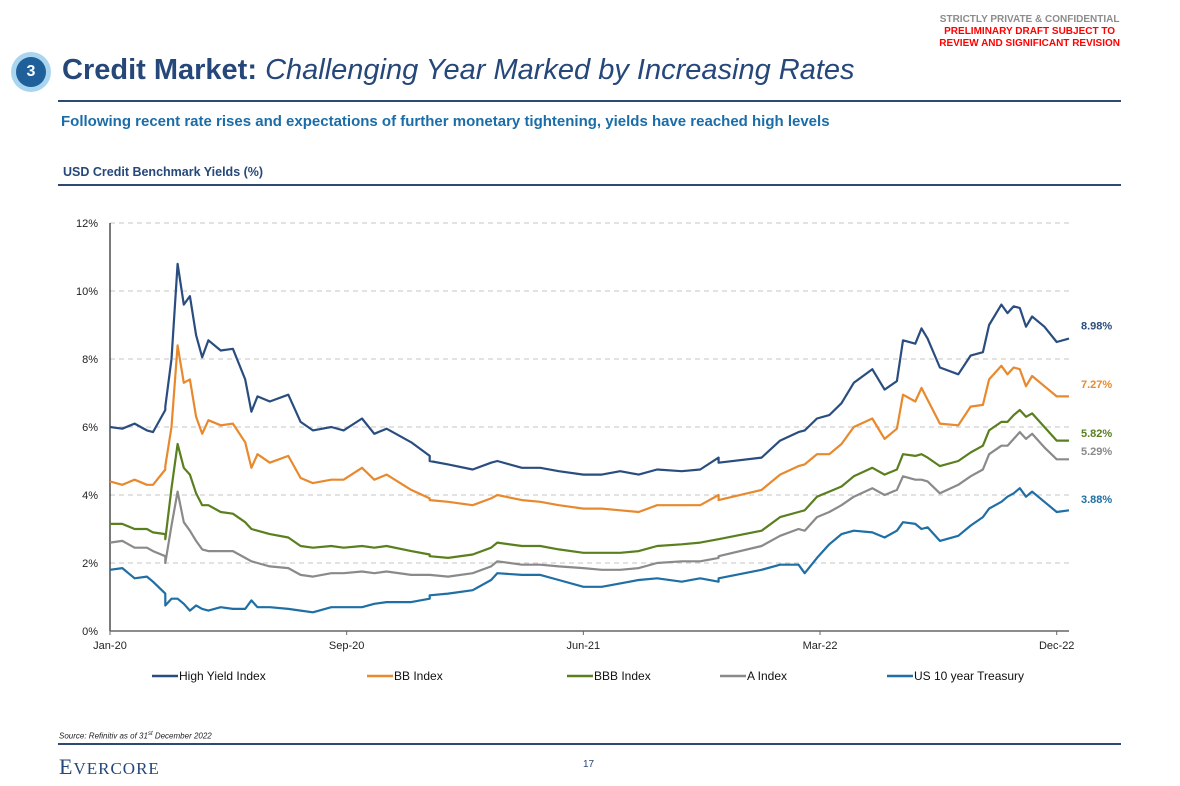 The width and height of the screenshot is (1180, 786). What do you see at coordinates (820, 646) in the screenshot?
I see `x-tick-label: Mar-22` at bounding box center [820, 646].